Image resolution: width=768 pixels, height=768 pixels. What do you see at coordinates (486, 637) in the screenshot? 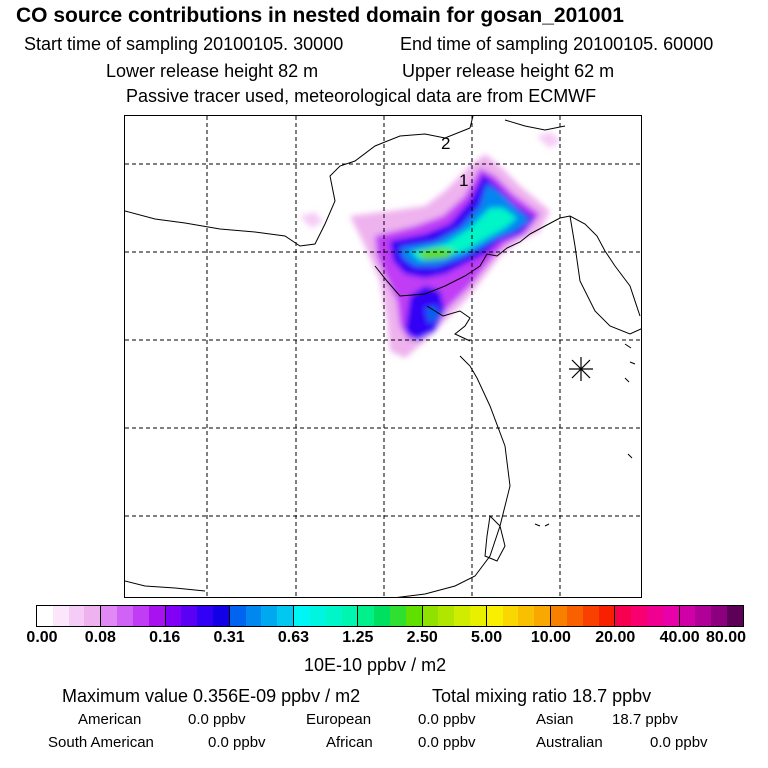
I see `colorbar-tick-label: 5.00` at bounding box center [486, 637].